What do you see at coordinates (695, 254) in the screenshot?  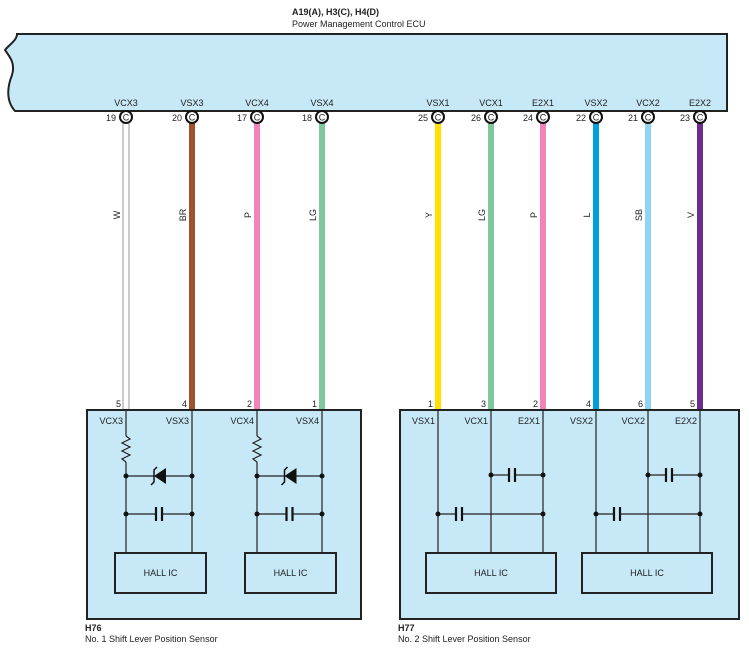 I see `wire-e2x2: E2X2 23 C V 5` at bounding box center [695, 254].